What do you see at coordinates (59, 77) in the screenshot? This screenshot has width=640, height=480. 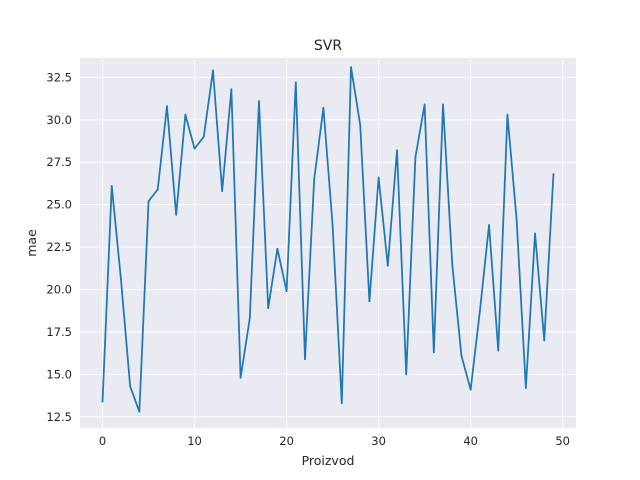 I see `y-tick-label: 32.5` at bounding box center [59, 77].